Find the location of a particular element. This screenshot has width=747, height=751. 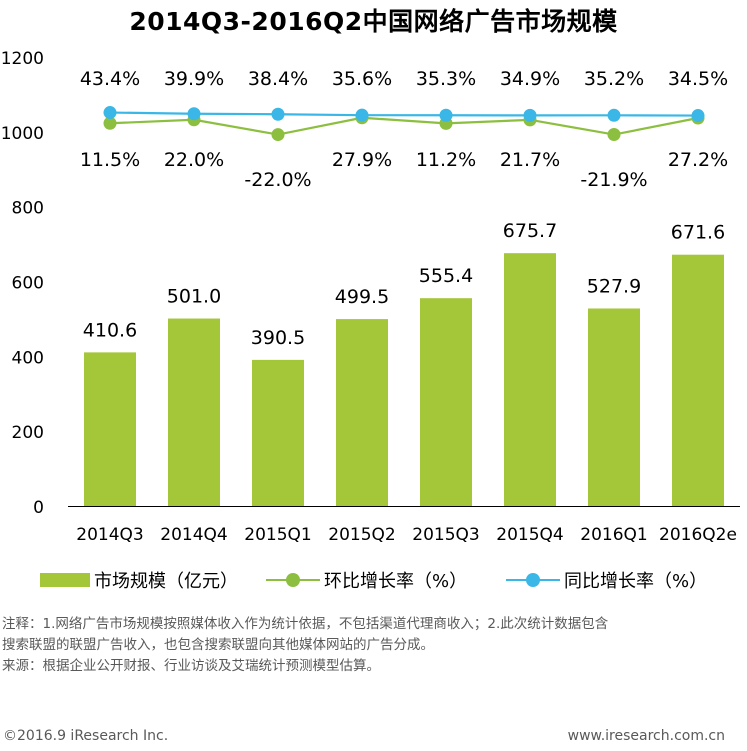

copyright-text: ©2016.9 iResearch Inc. is located at coordinates (86, 736).